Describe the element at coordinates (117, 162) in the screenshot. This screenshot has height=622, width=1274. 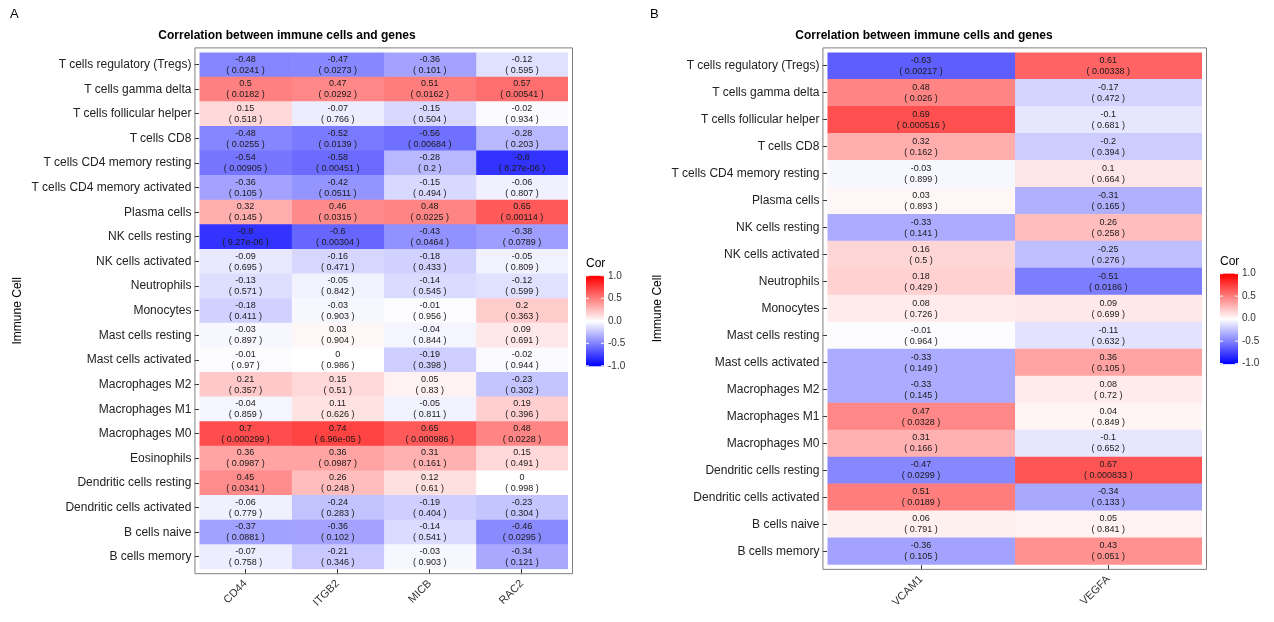
I see `y-tick-label: T cells CD4 memory resting` at that location.